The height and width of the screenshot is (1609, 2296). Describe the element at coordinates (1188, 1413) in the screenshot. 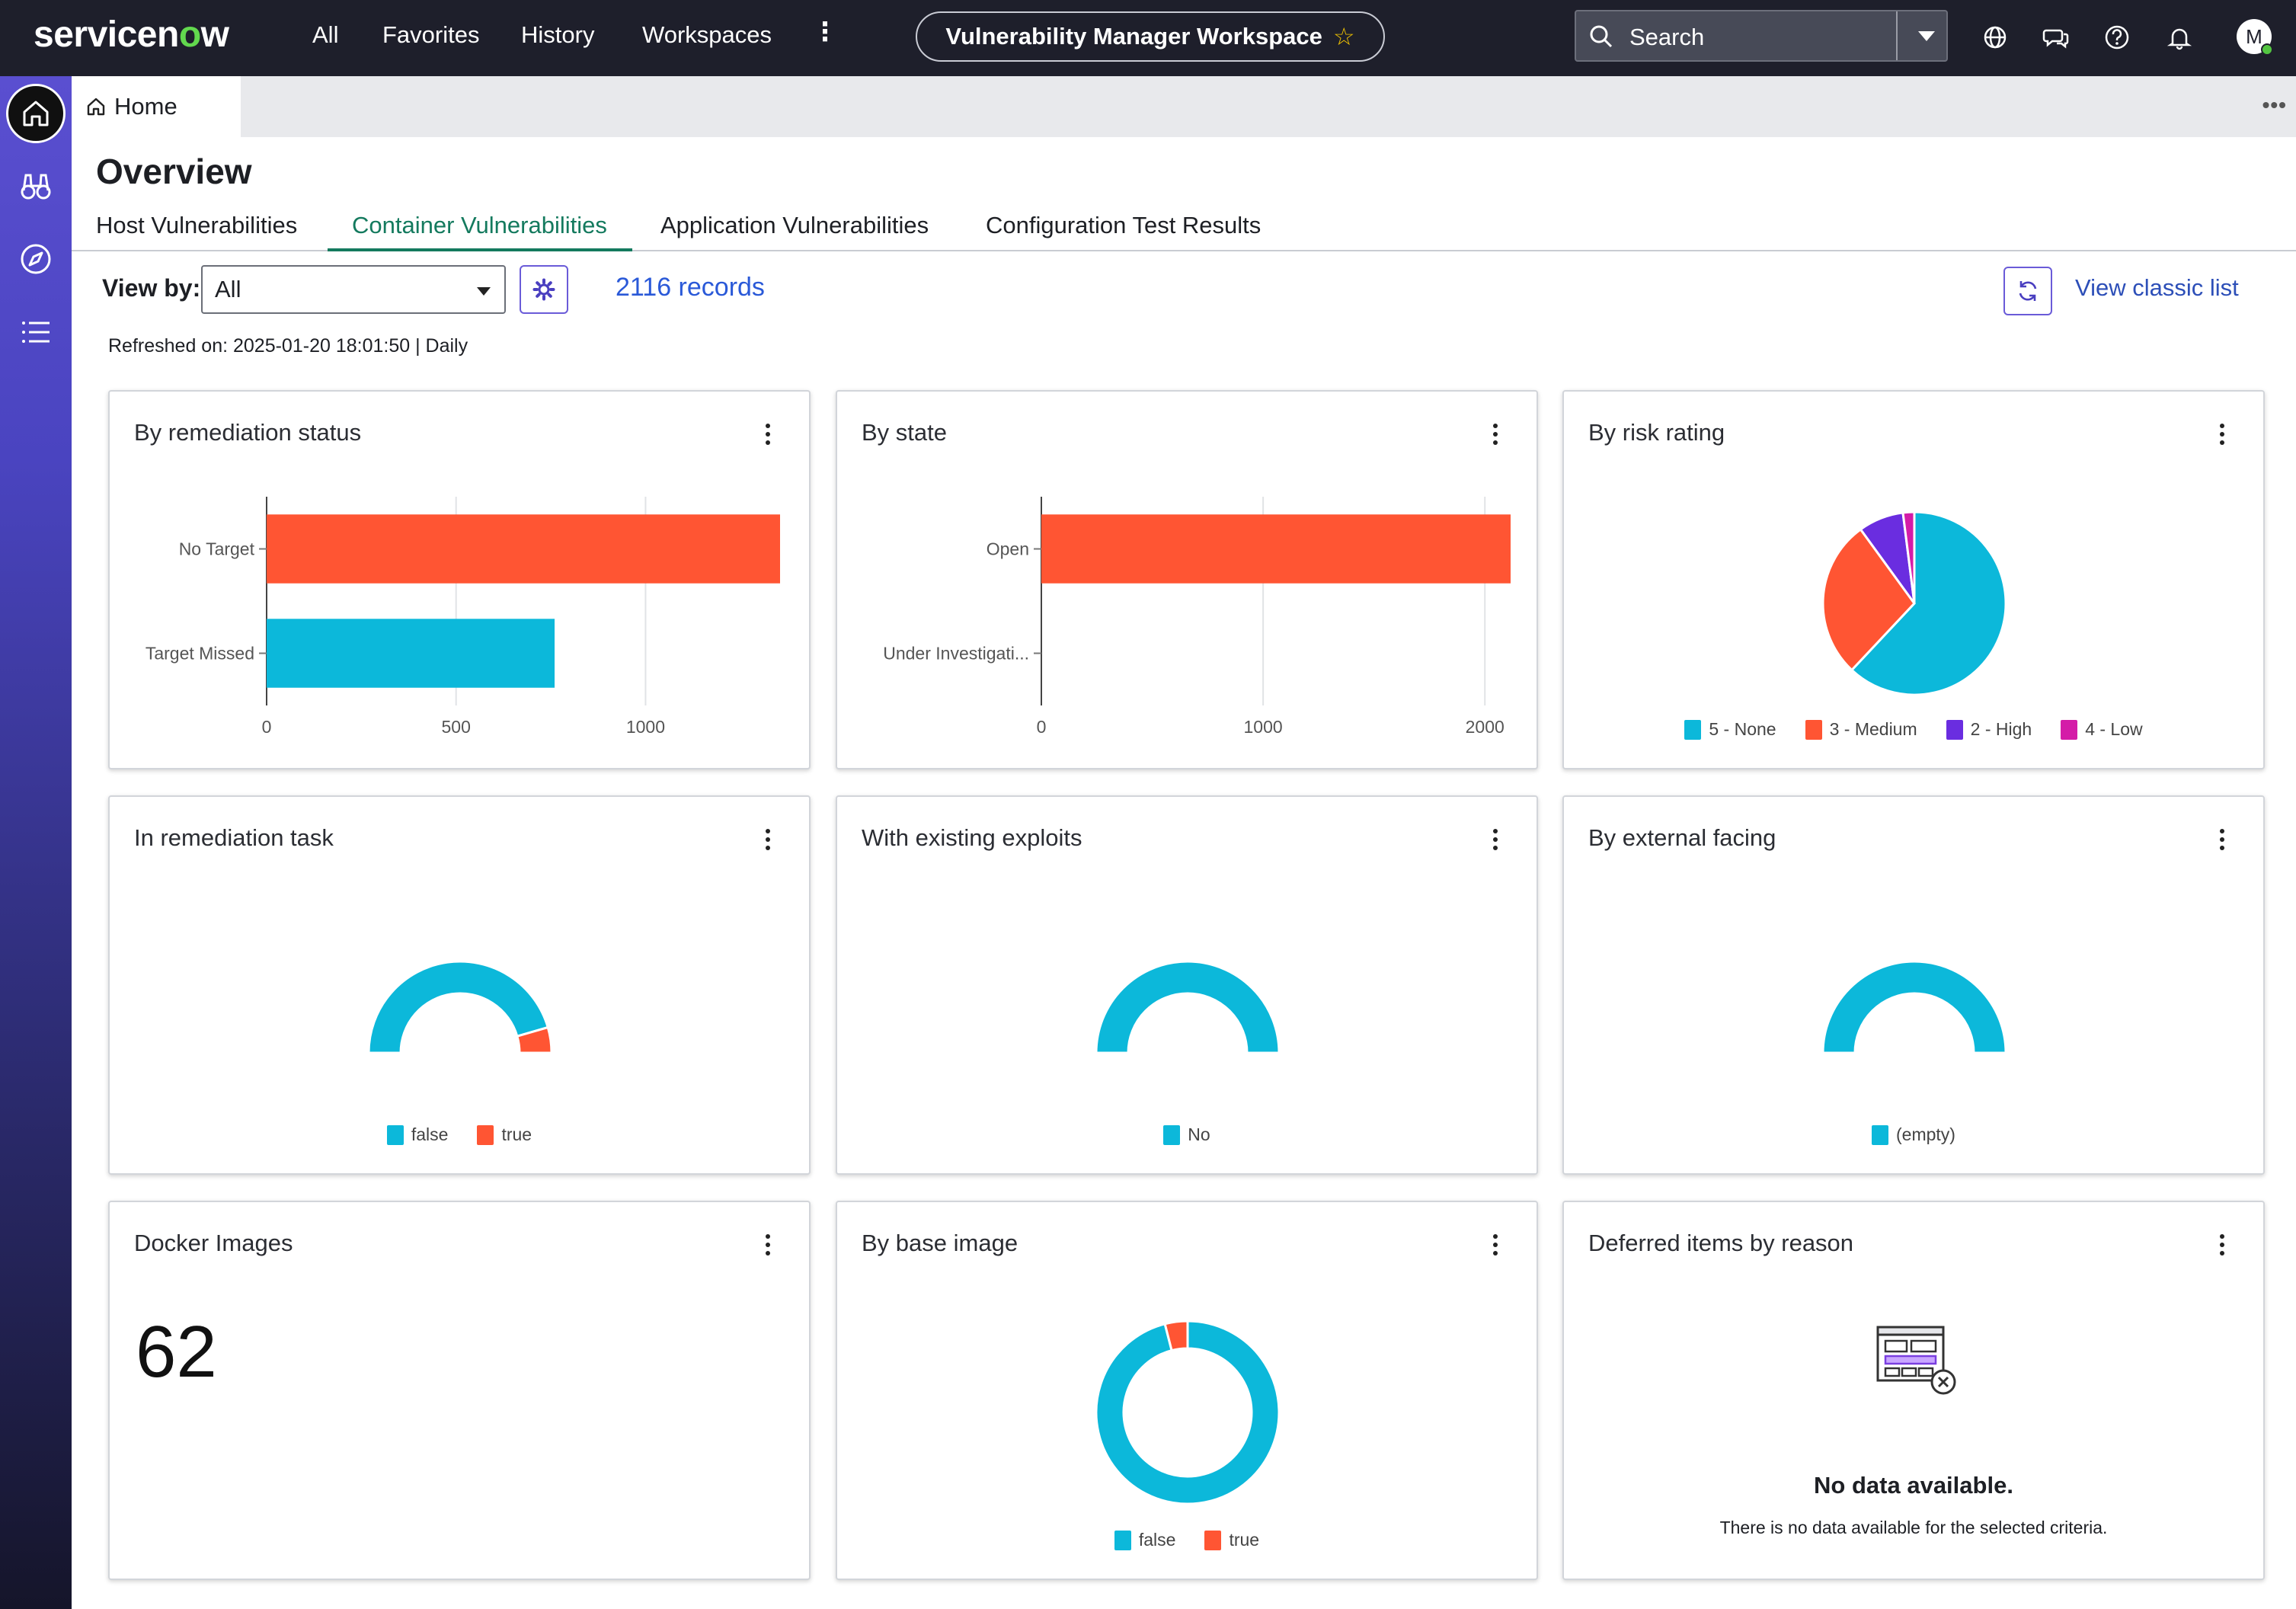

I see `base-image-donut-chart` at that location.